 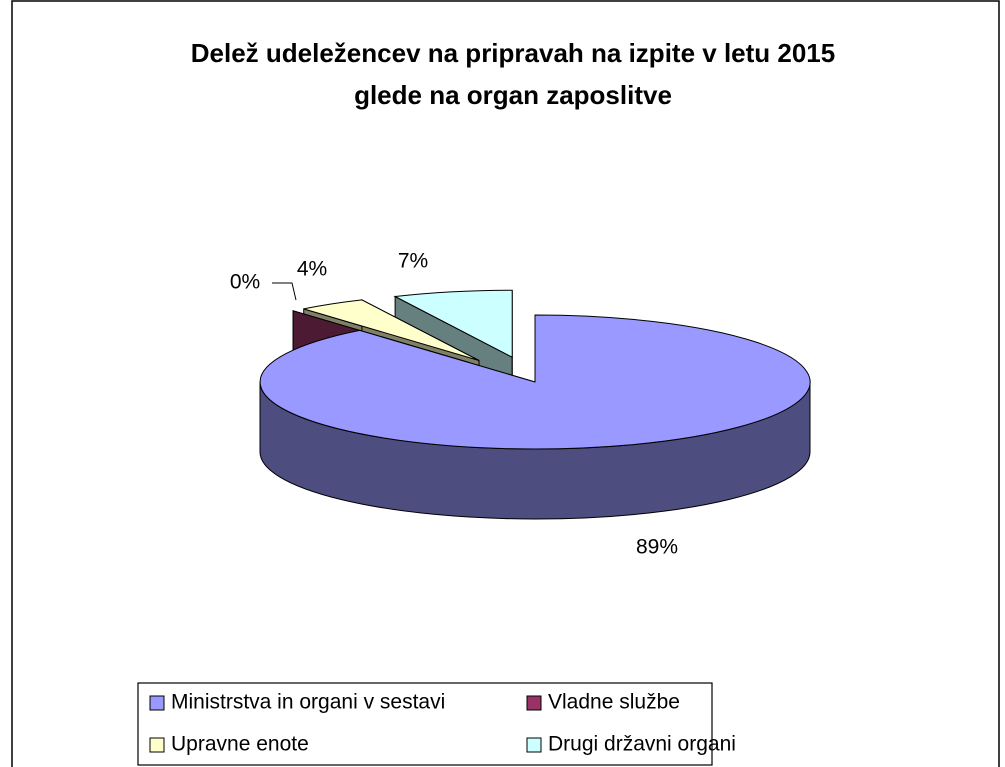 I want to click on chart-title: glede na organ zaposlitve, so click(x=513, y=95).